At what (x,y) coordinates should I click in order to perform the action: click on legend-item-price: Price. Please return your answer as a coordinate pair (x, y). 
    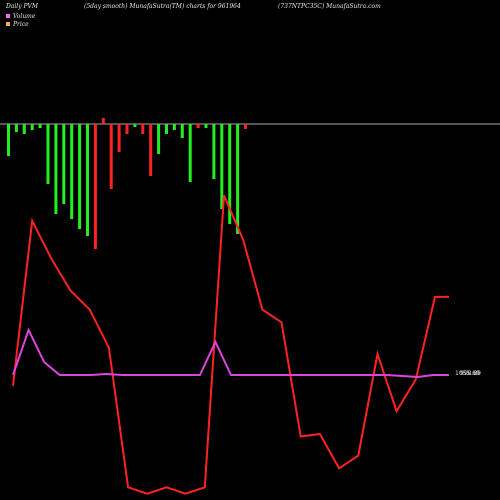
    Looking at the image, I should click on (20, 24).